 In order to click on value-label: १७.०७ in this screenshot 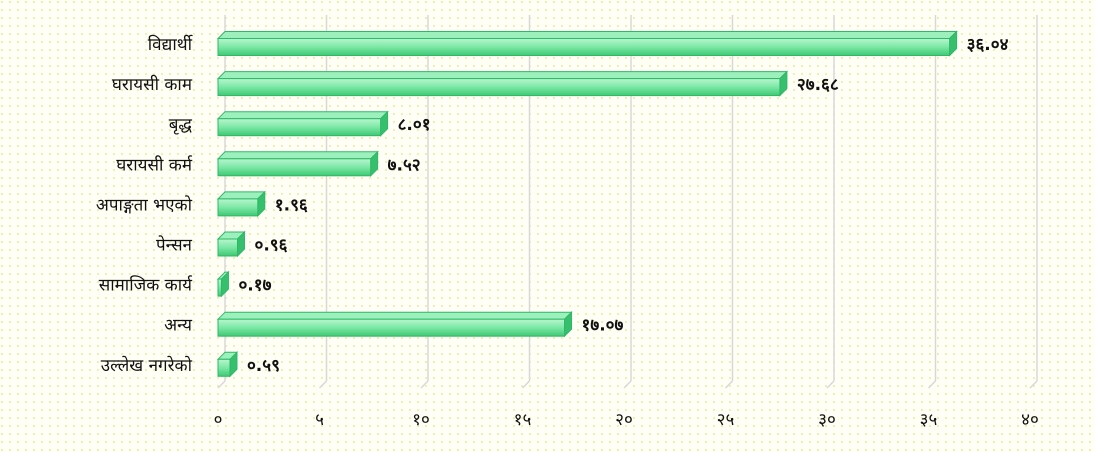, I will do `click(603, 326)`.